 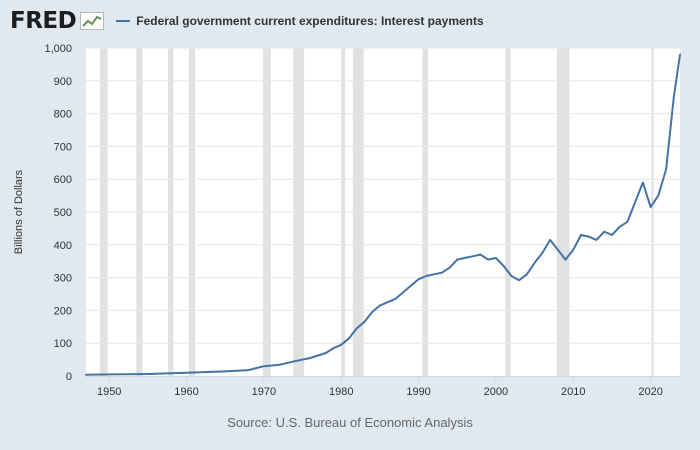 What do you see at coordinates (496, 392) in the screenshot?
I see `x-tick-label: 2000` at bounding box center [496, 392].